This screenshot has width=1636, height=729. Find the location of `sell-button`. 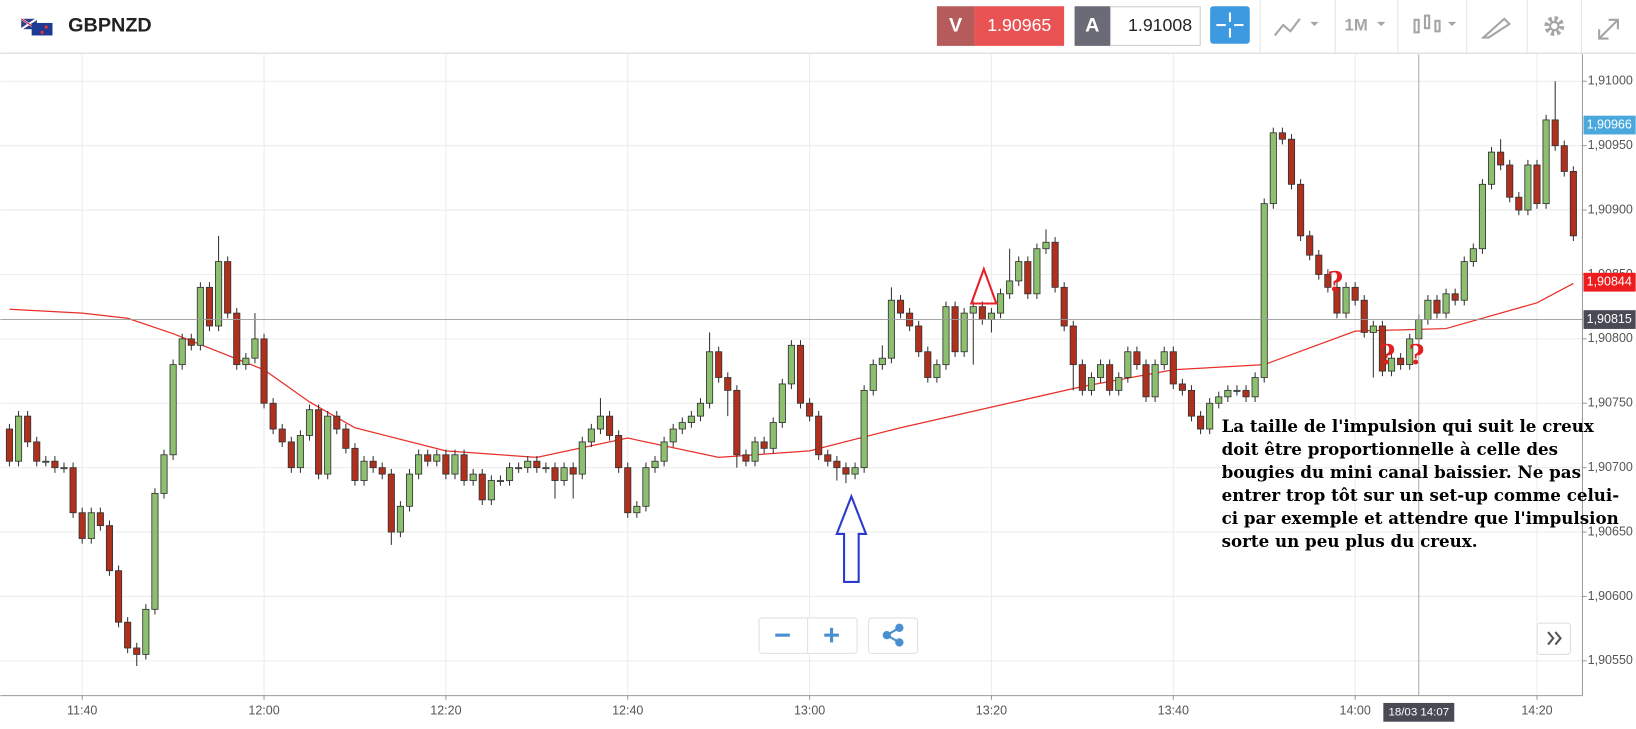

sell-button is located at coordinates (955, 26).